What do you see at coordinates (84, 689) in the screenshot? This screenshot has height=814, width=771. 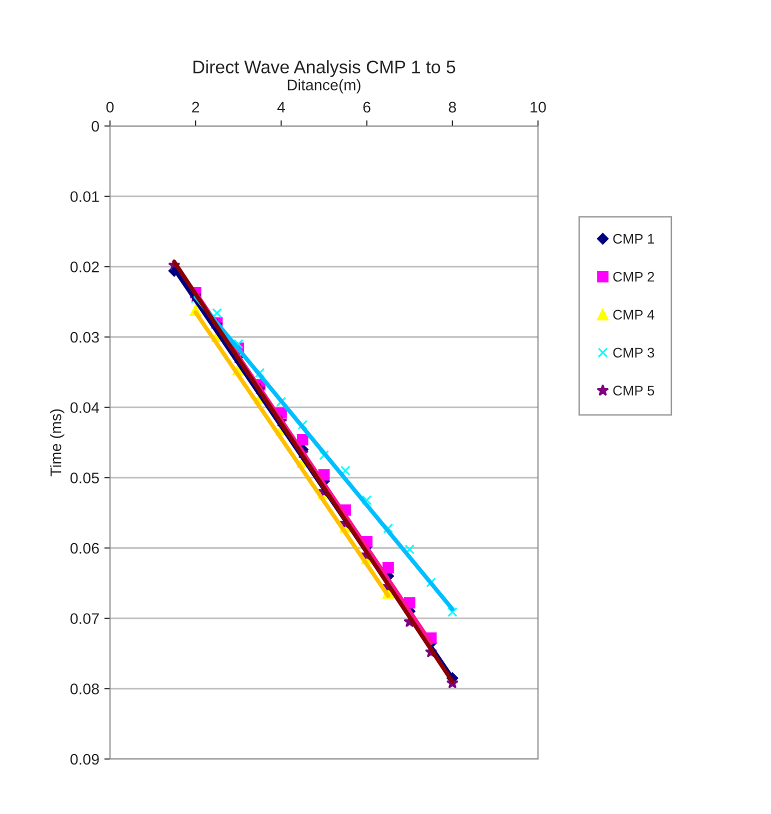 I see `y-tick-label: 0.08` at bounding box center [84, 689].